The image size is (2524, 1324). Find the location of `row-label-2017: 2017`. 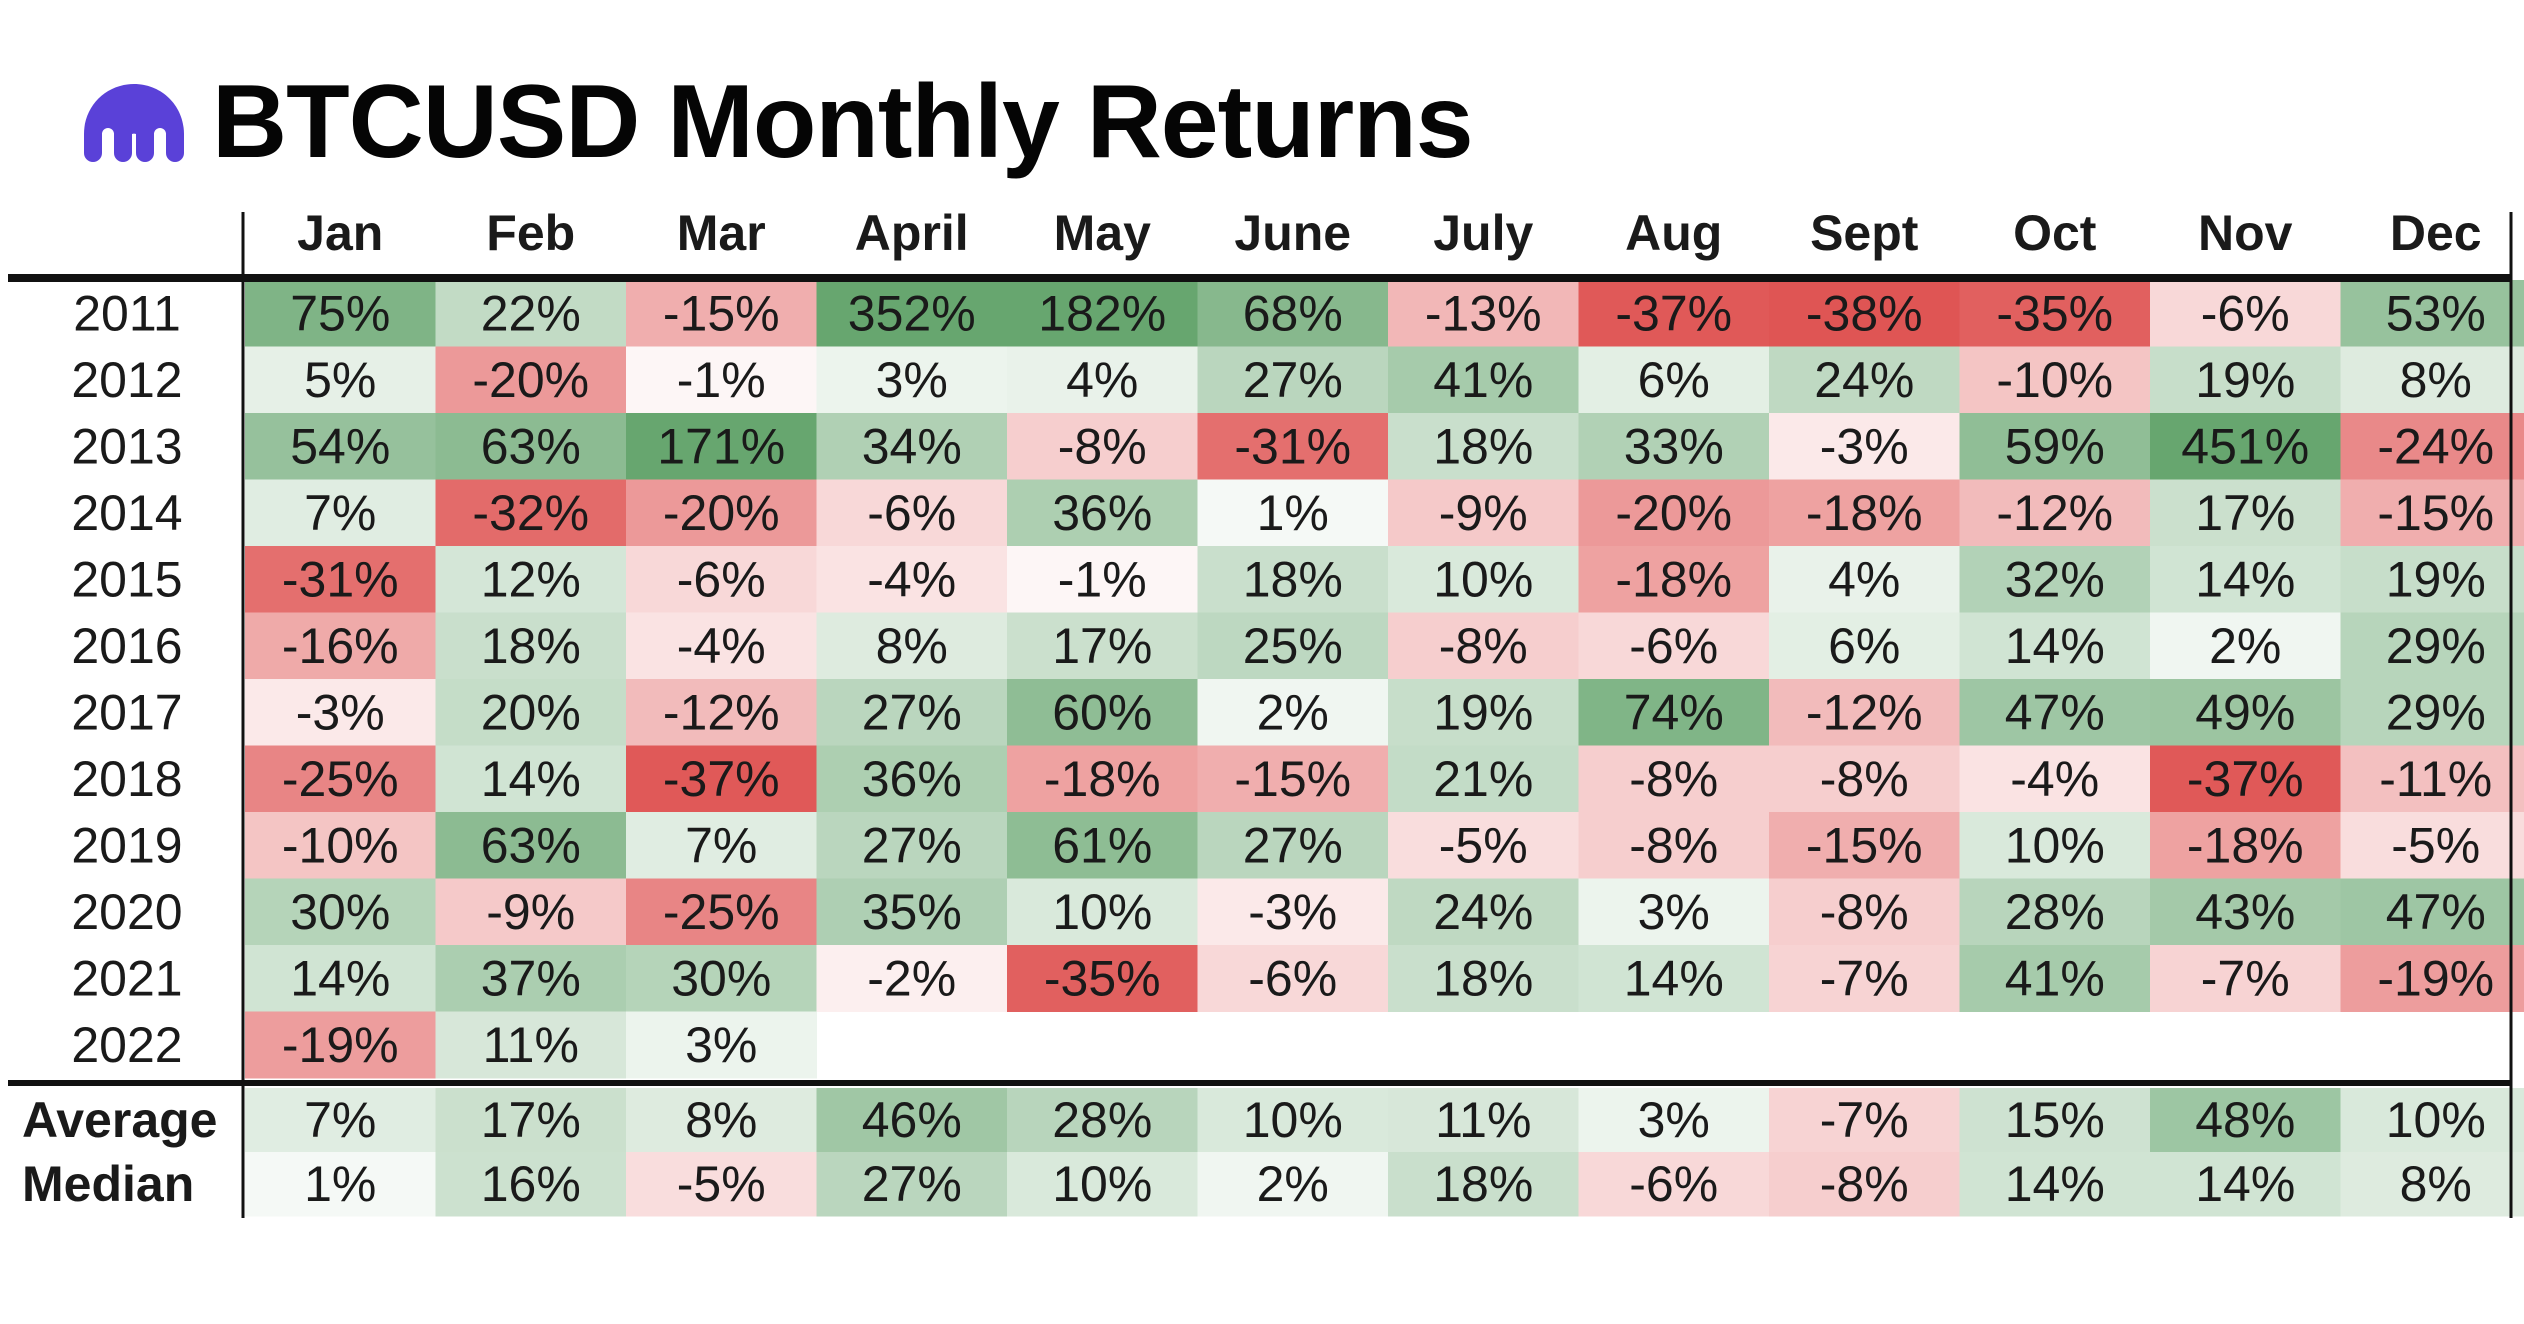

row-label-2017: 2017 is located at coordinates (126, 712).